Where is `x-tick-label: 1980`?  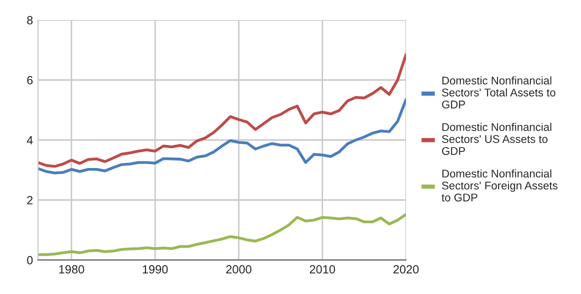
x-tick-label: 1980 is located at coordinates (71, 269).